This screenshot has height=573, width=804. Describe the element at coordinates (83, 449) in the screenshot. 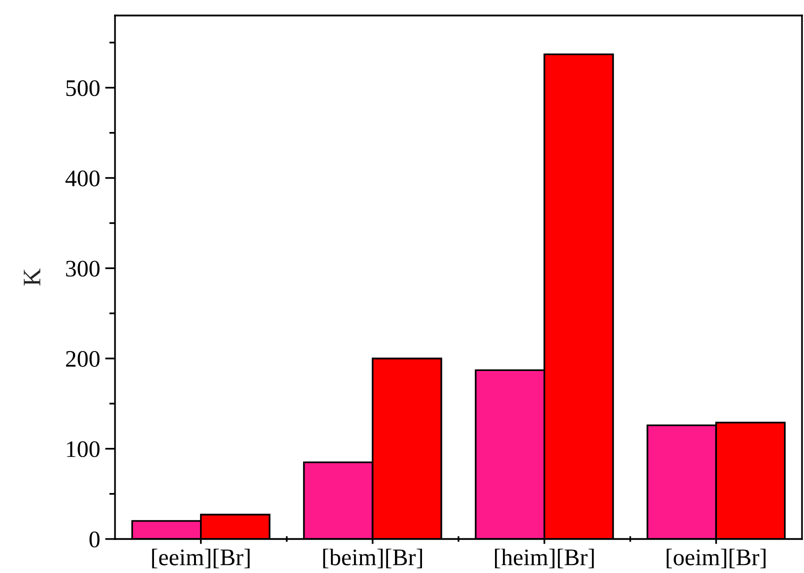

I see `y-tick-label: 100` at that location.